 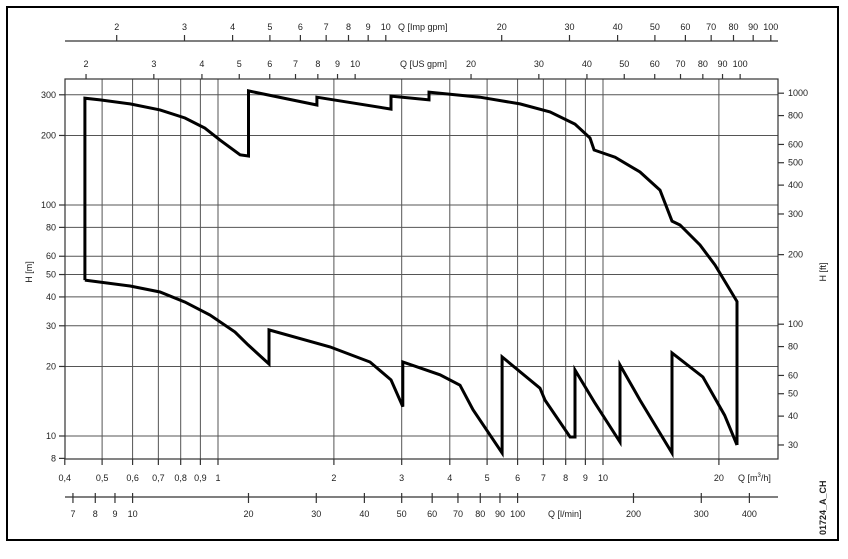 I want to click on tick-label-lmin: 200, so click(x=633, y=514).